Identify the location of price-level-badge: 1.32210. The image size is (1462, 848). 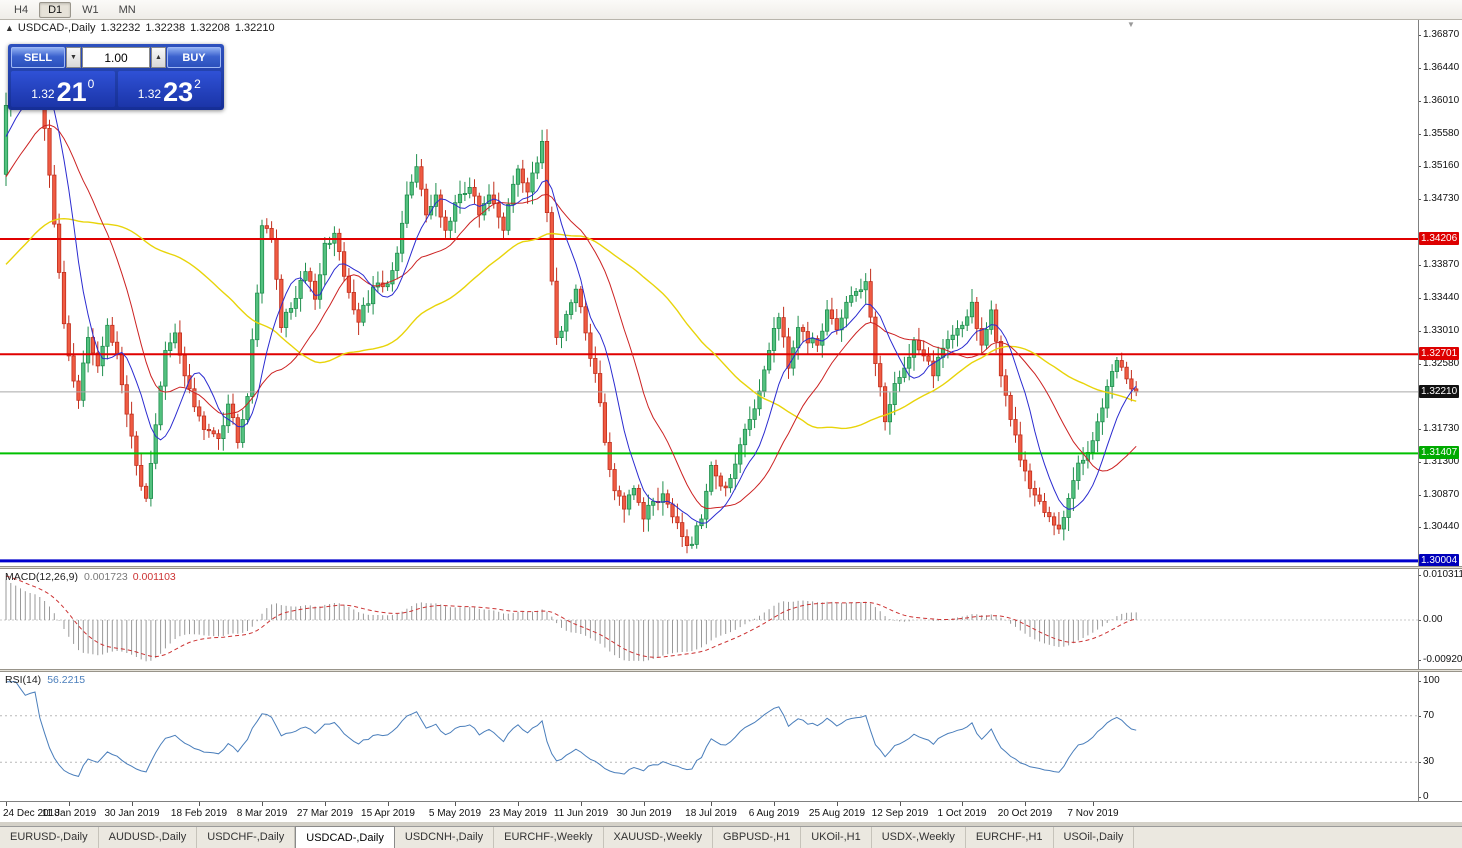
(1439, 391).